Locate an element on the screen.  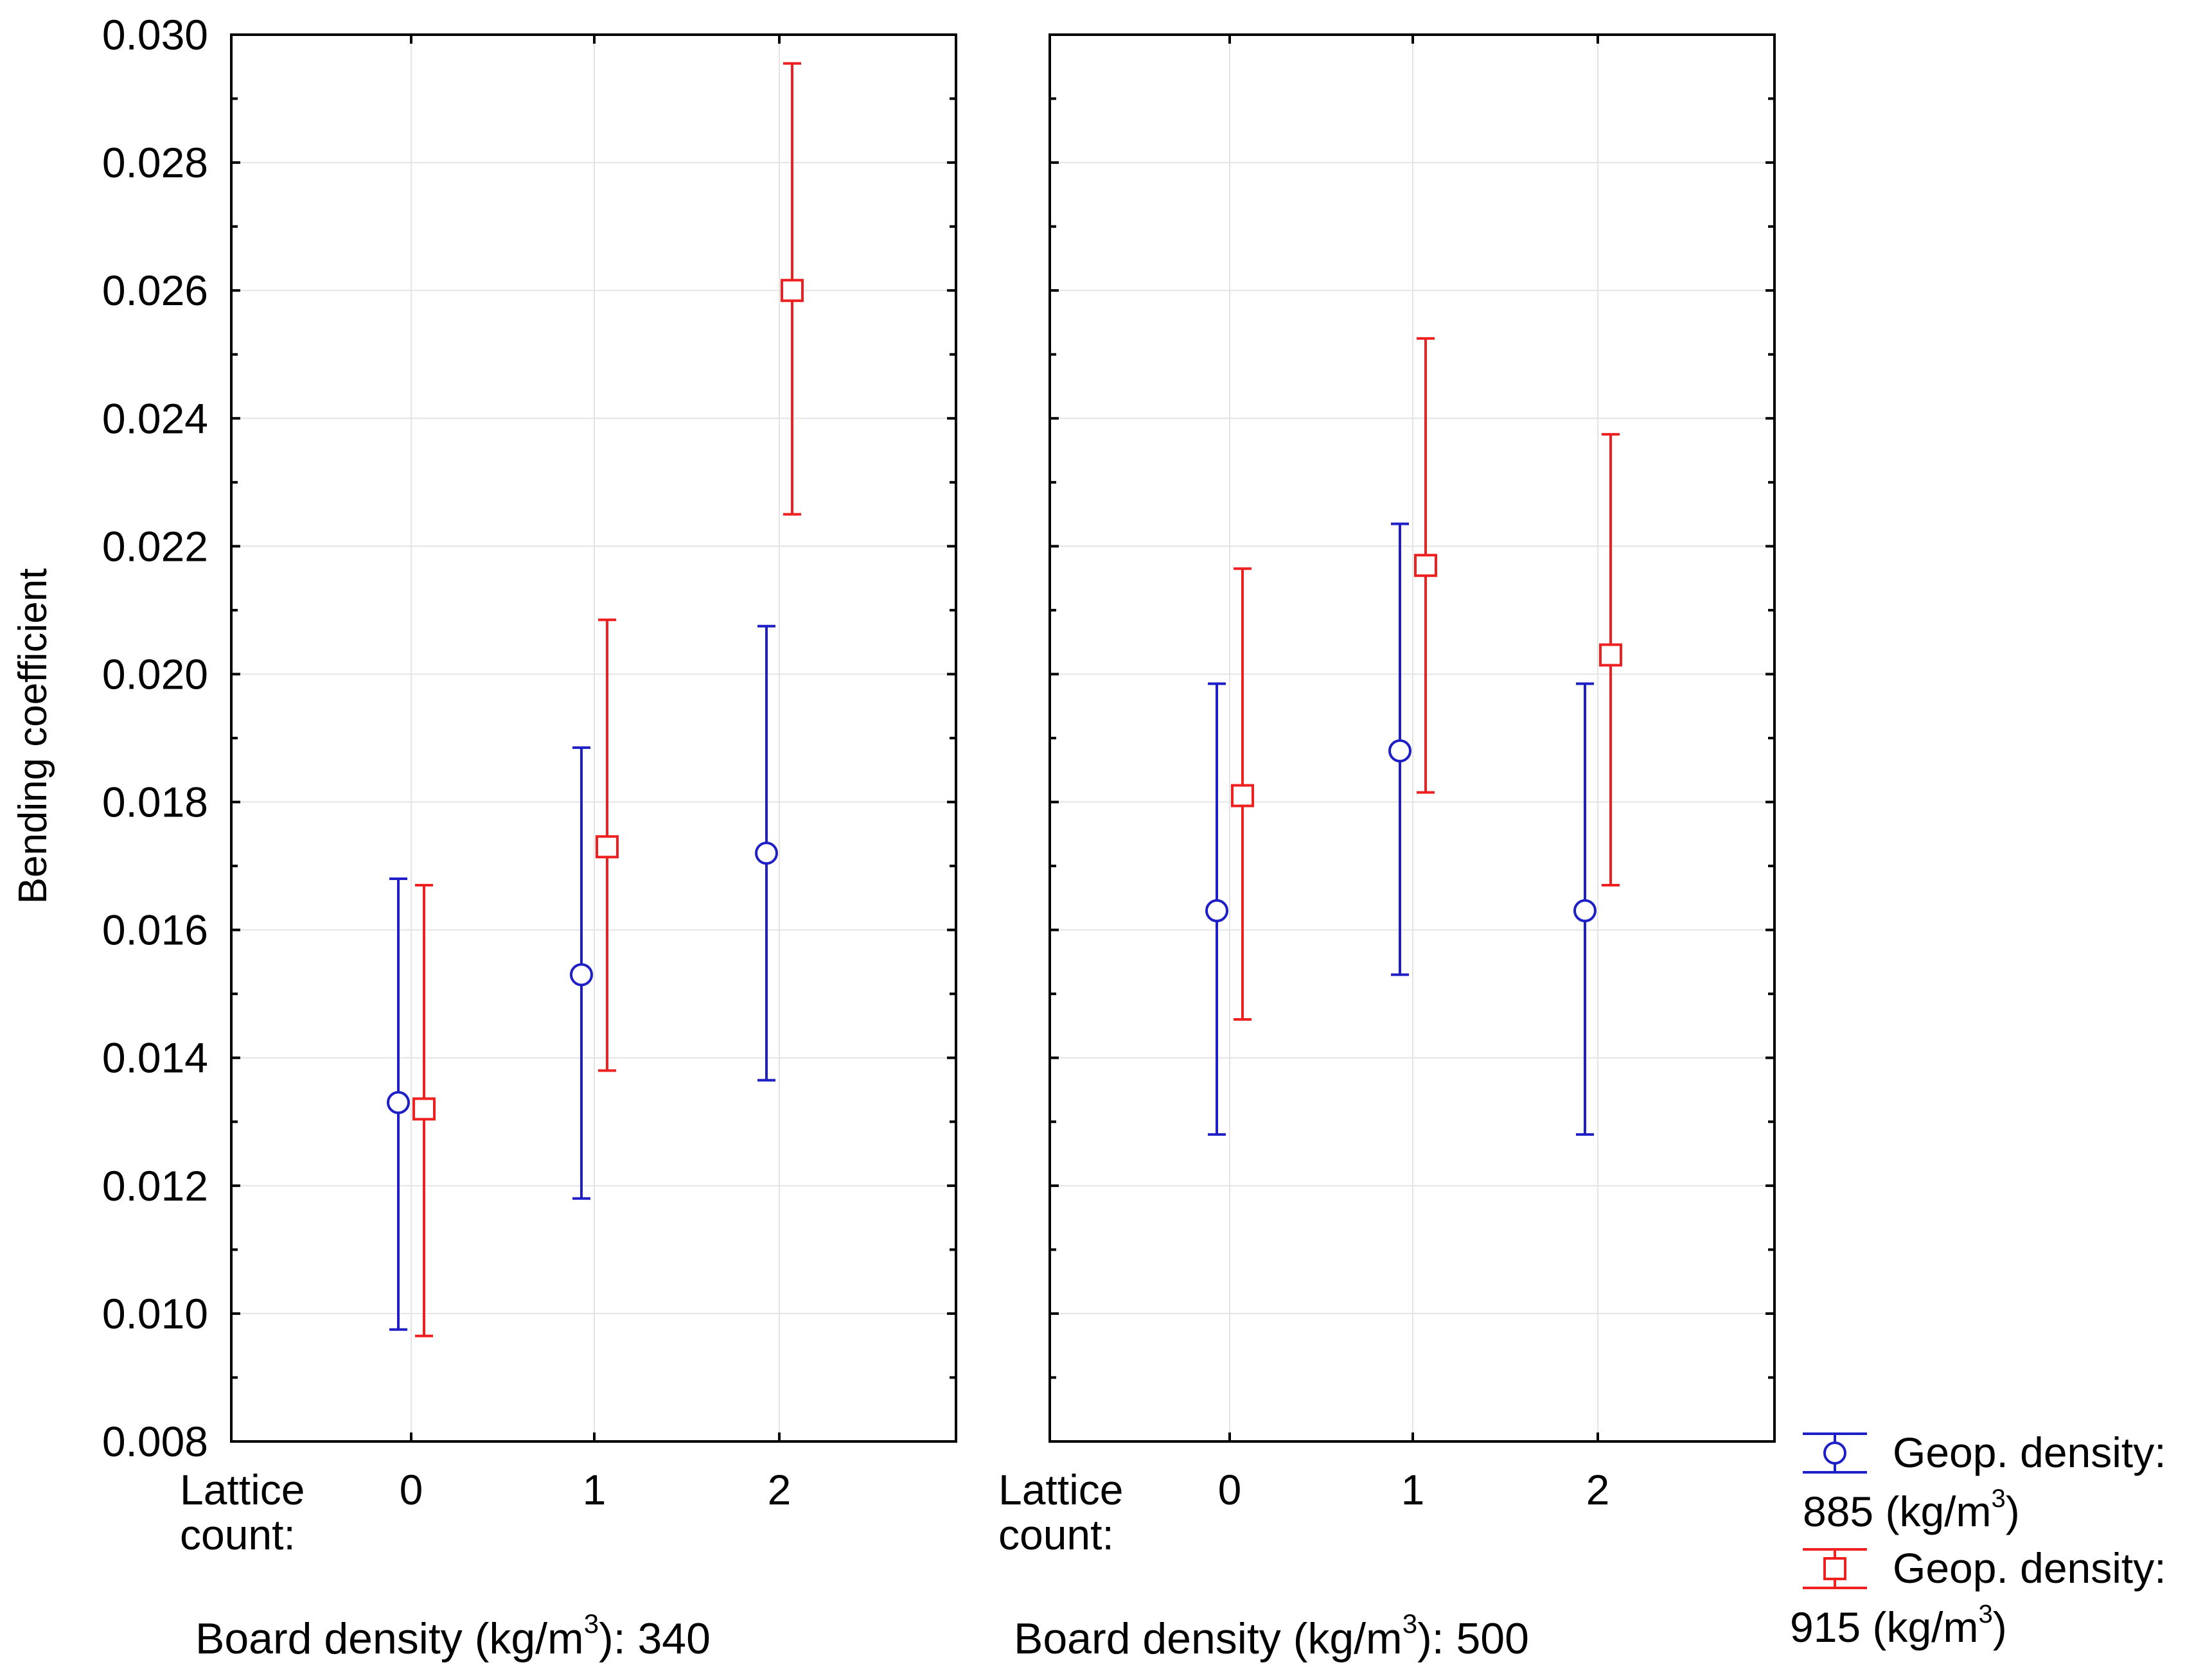
legend-marker-square is located at coordinates (1834, 1569).